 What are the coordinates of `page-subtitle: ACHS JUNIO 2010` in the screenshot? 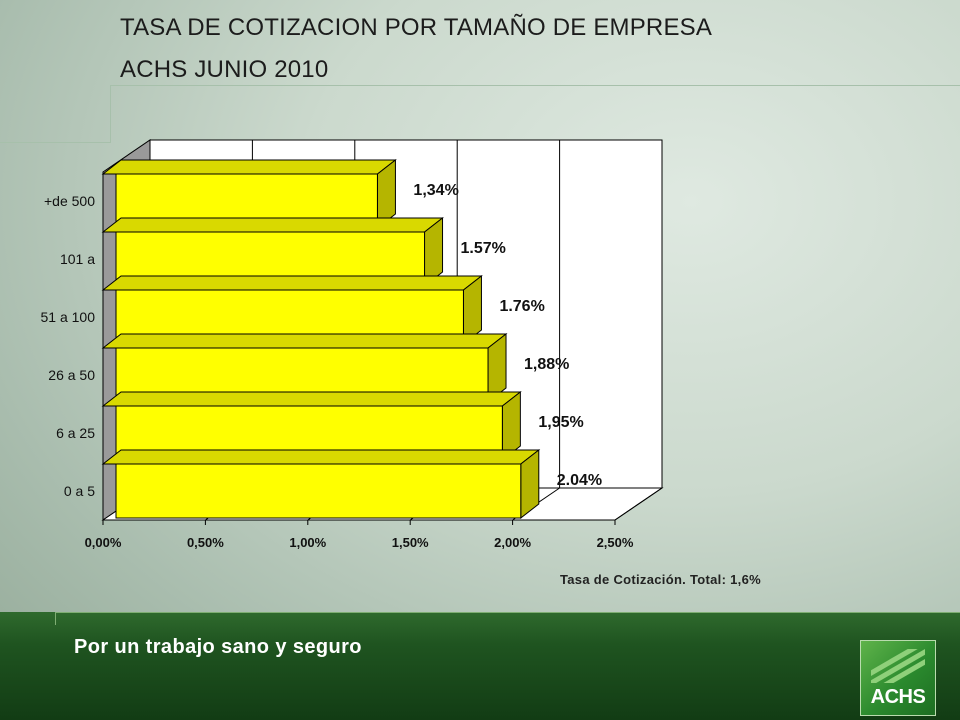 It's located at (224, 69).